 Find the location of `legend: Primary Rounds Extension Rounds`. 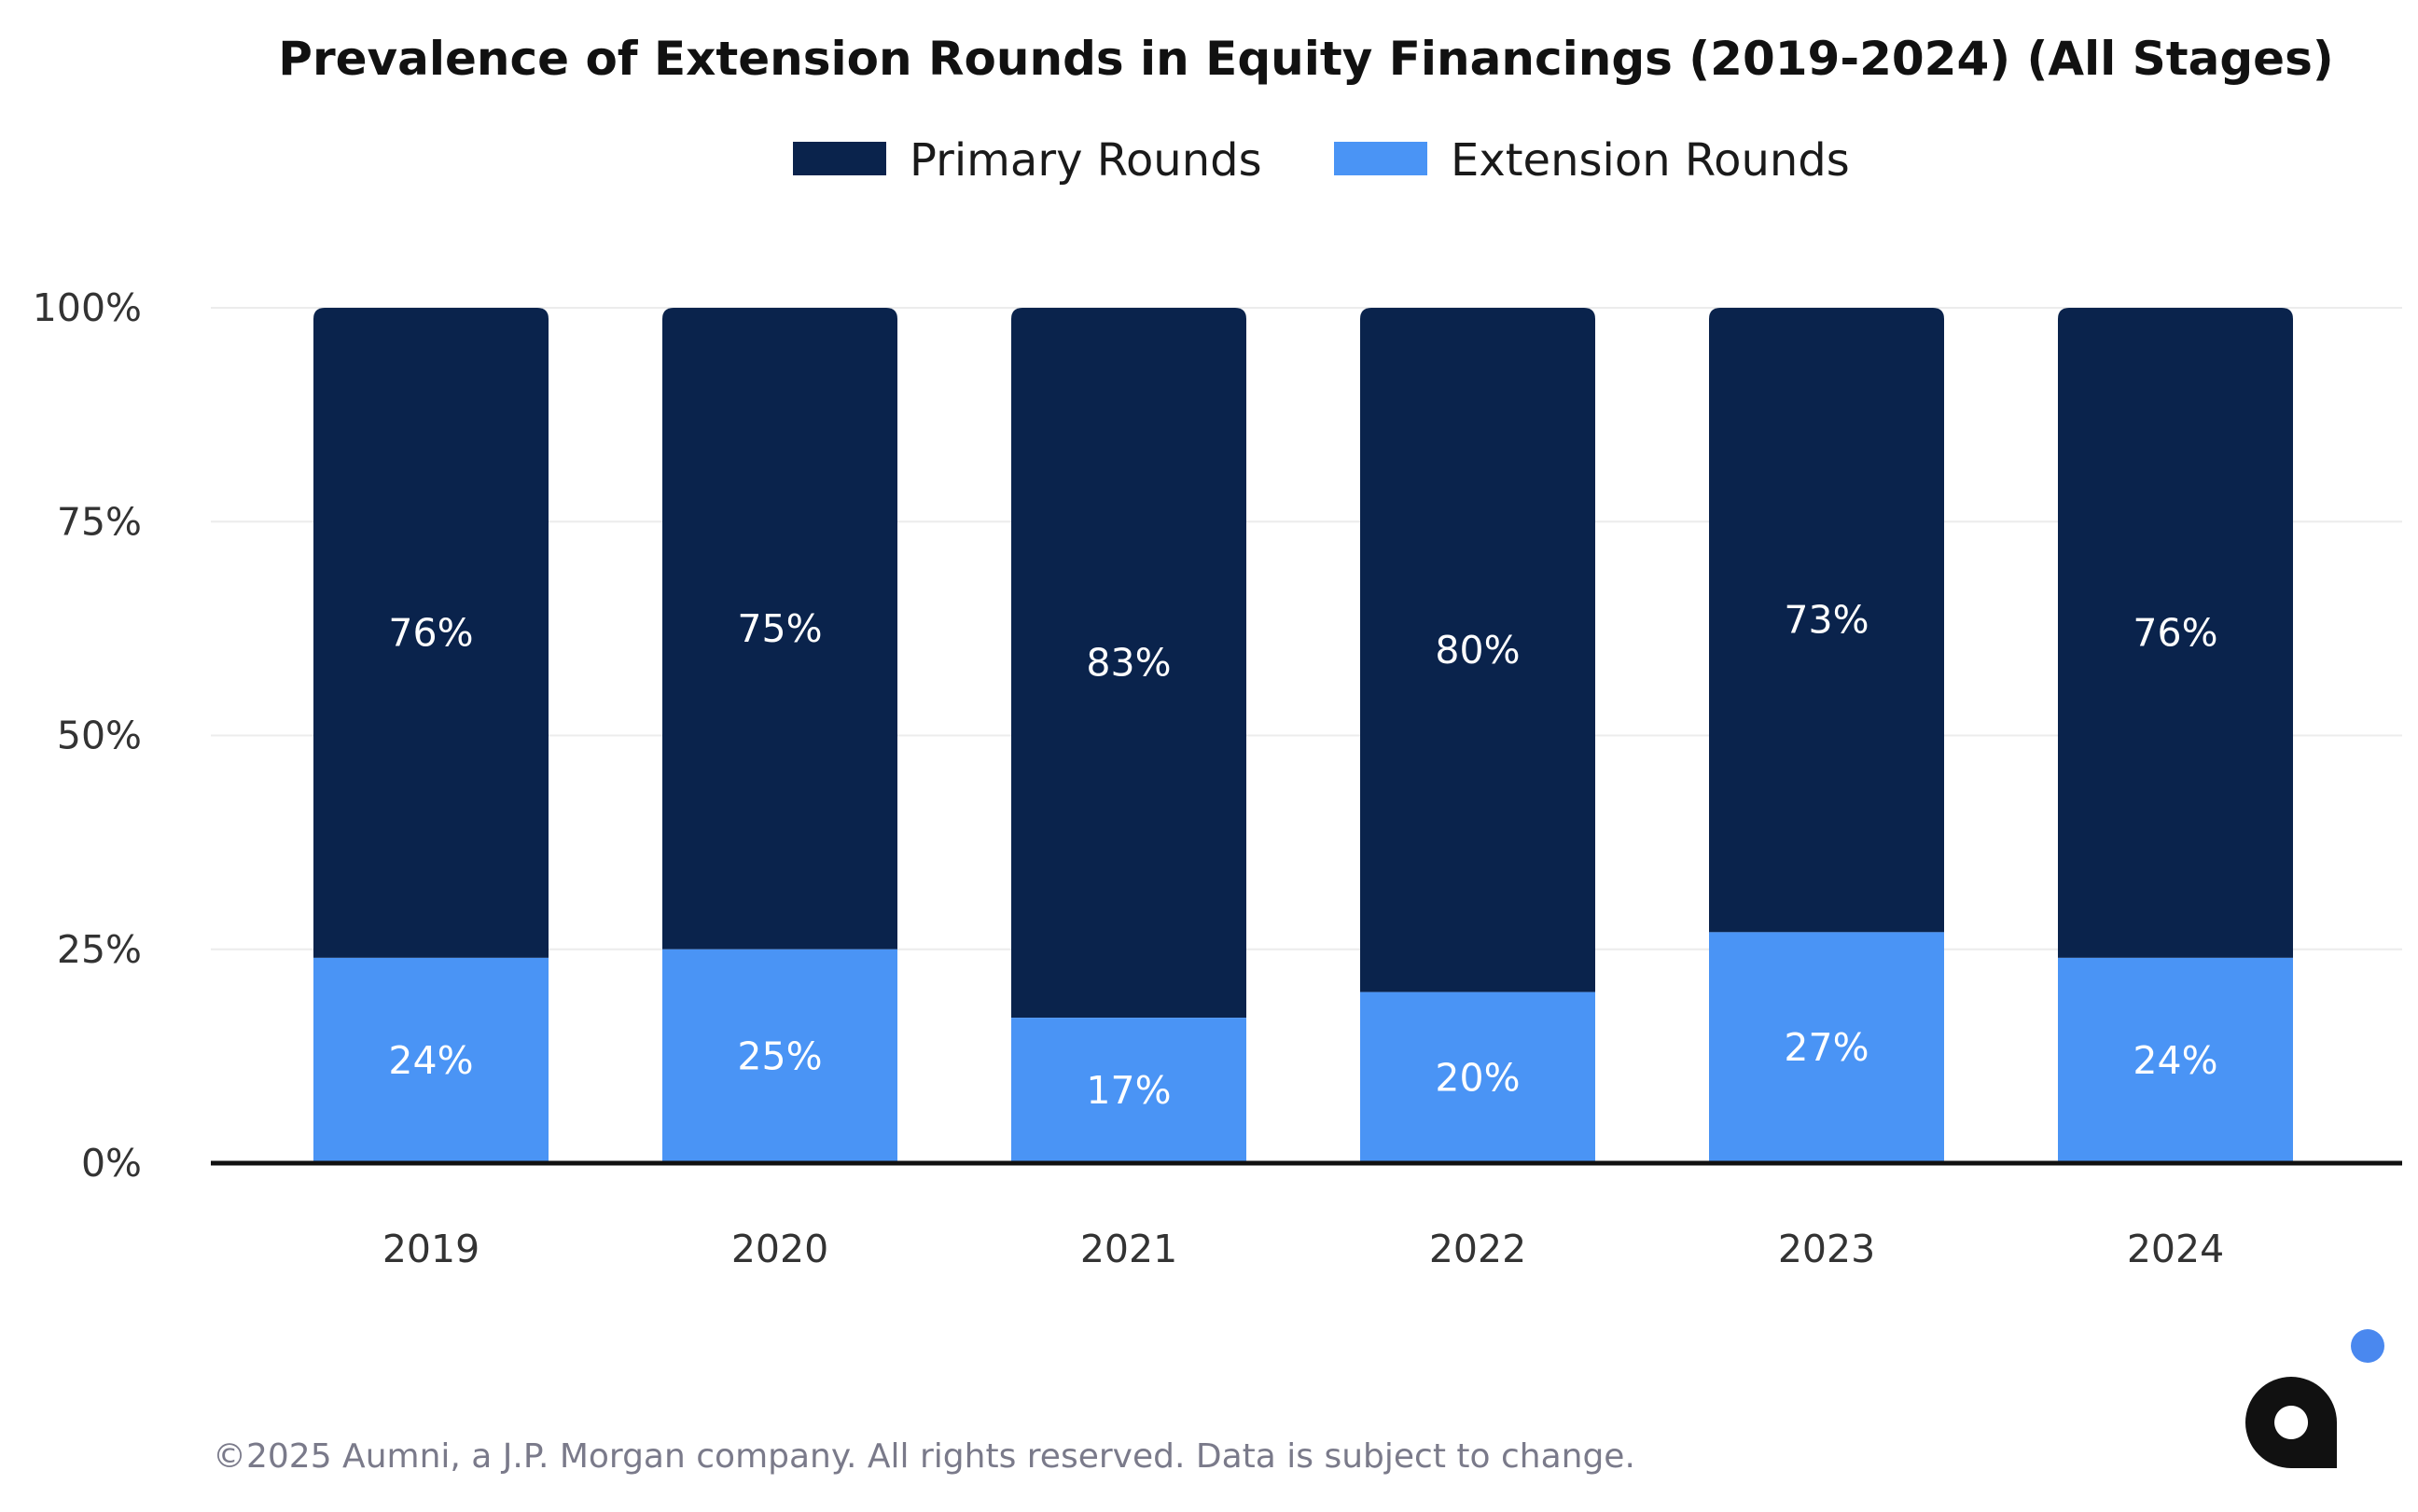

legend: Primary Rounds Extension Rounds is located at coordinates (1321, 160).